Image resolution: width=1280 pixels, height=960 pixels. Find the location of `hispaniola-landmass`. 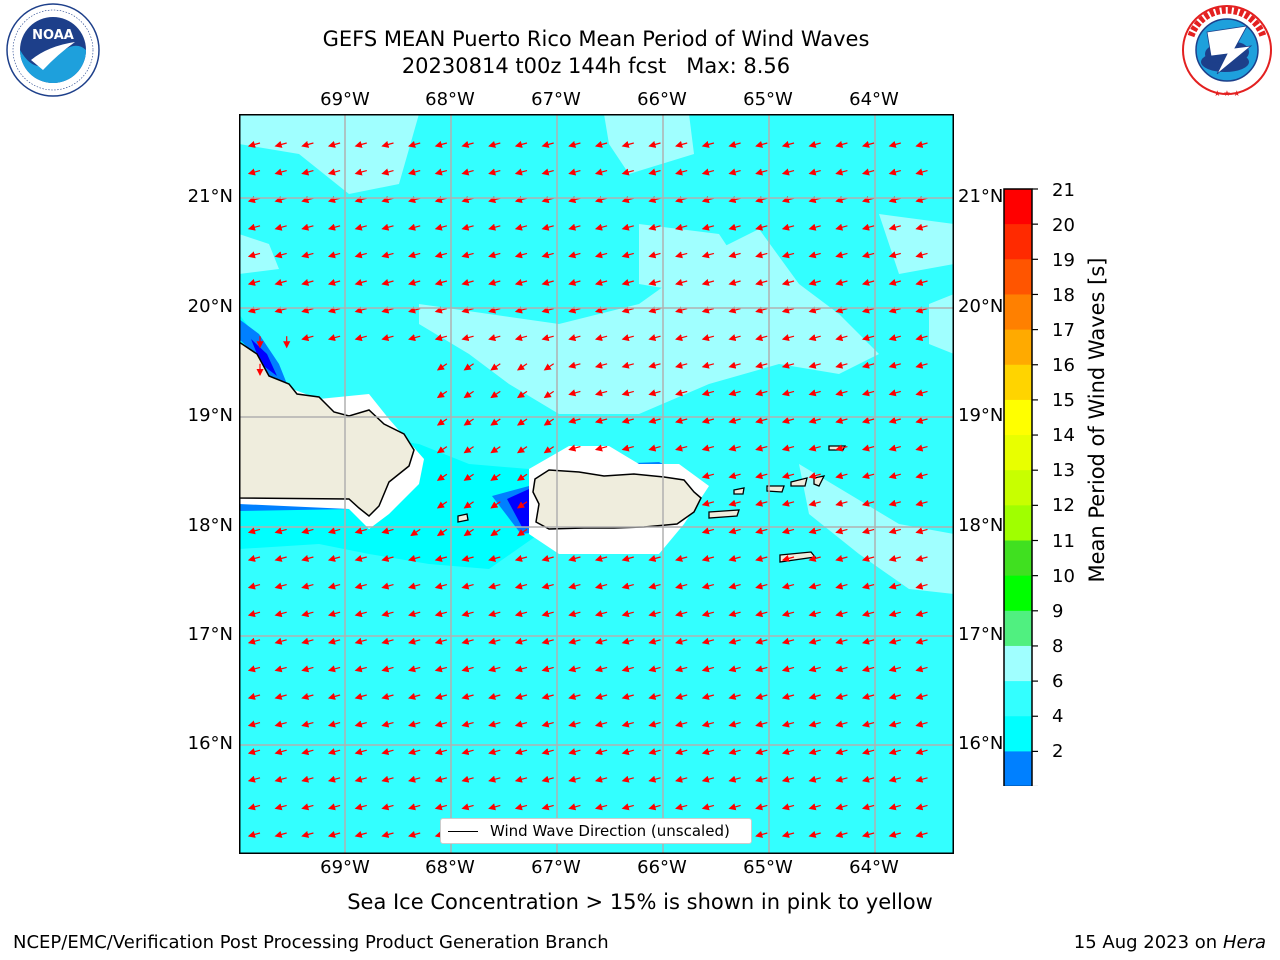

hispaniola-landmass is located at coordinates (327, 429).